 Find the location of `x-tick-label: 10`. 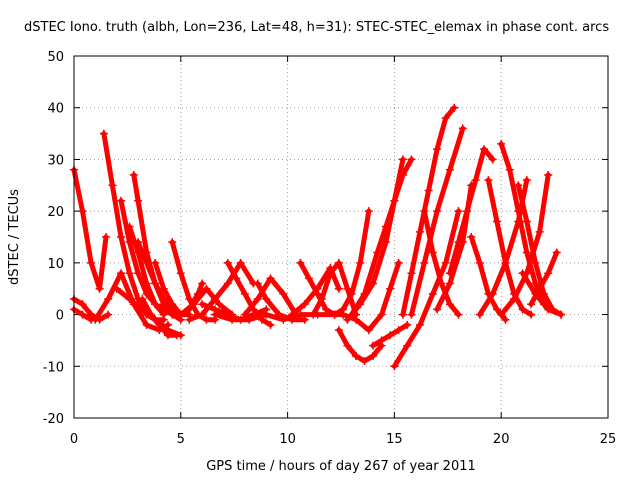

x-tick-label: 10 is located at coordinates (287, 439).